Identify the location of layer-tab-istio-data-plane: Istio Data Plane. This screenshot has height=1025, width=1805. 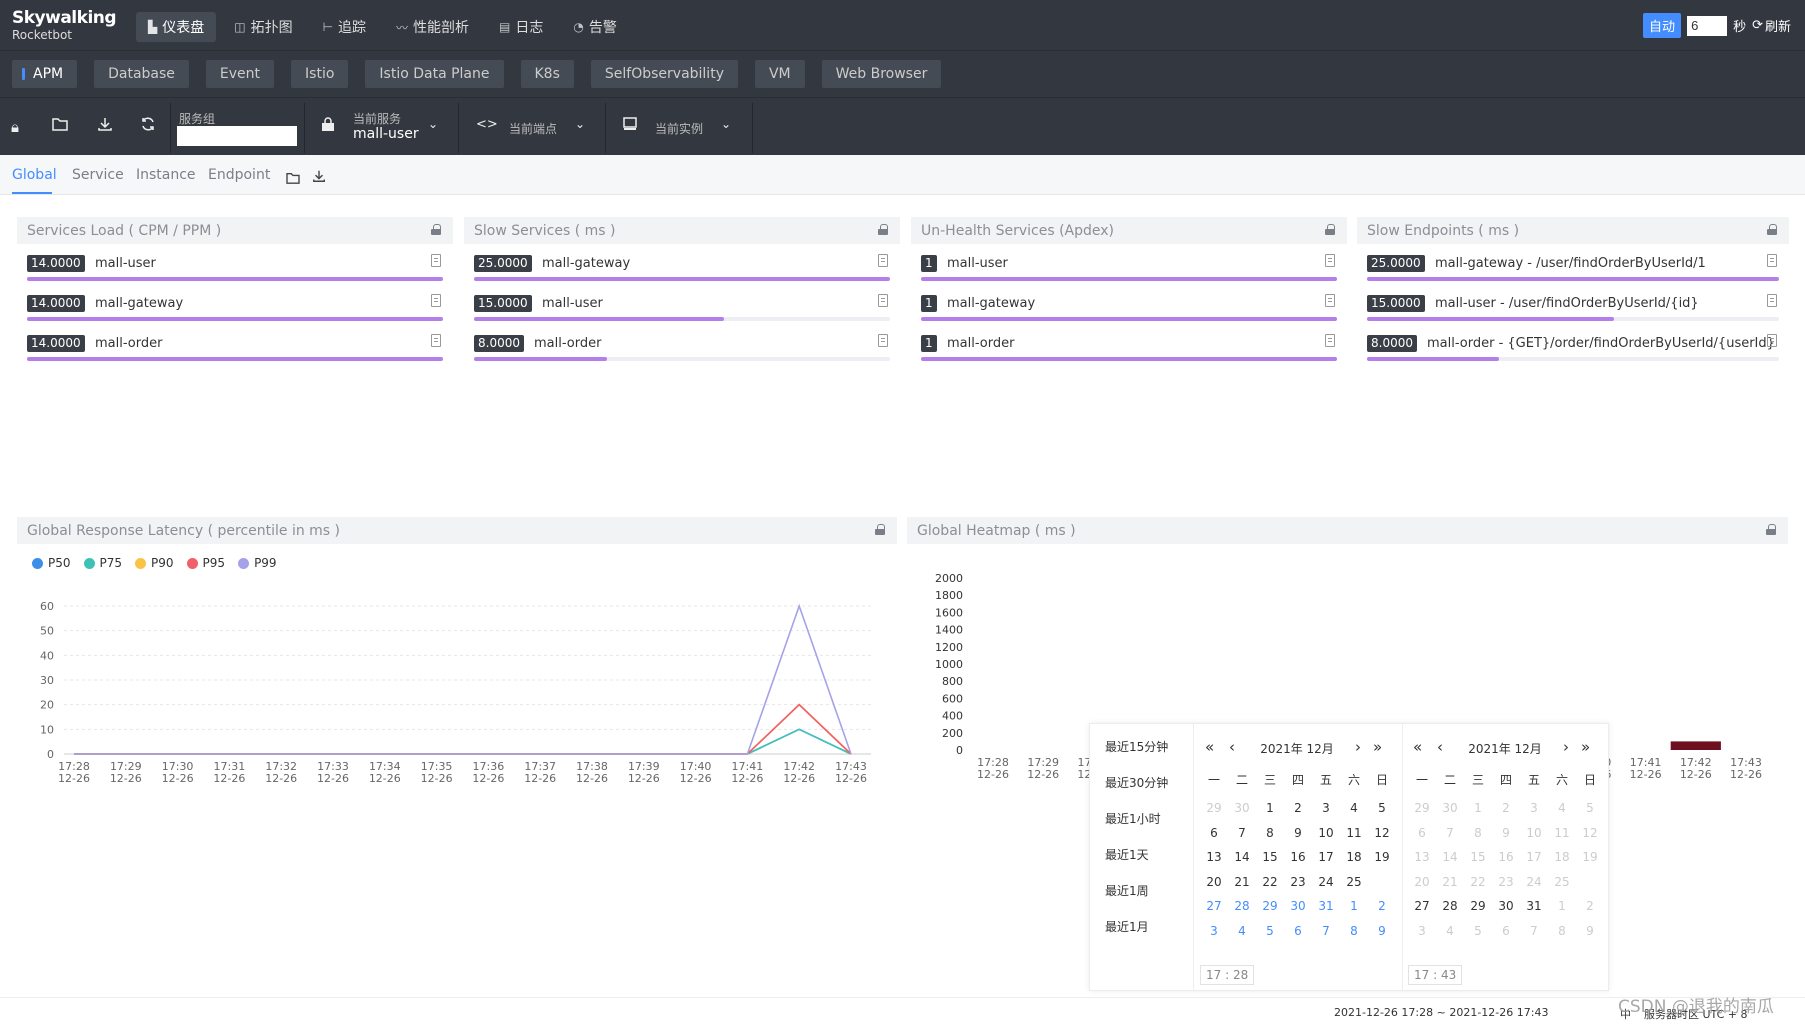
(434, 74).